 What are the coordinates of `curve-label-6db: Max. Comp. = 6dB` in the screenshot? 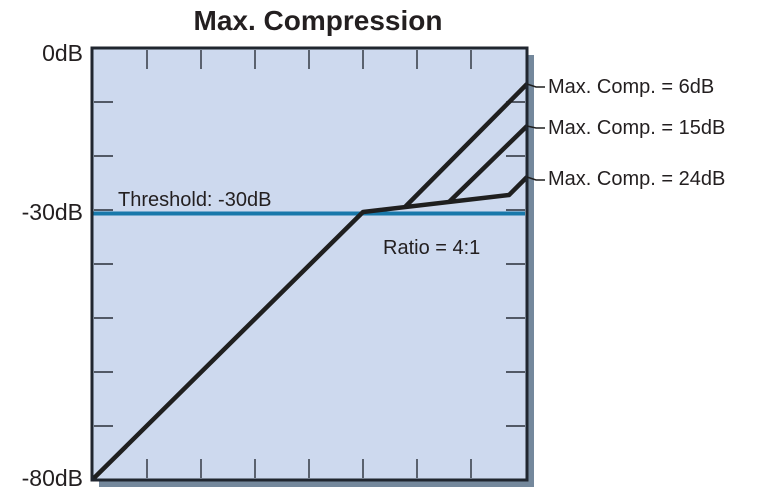 It's located at (631, 87).